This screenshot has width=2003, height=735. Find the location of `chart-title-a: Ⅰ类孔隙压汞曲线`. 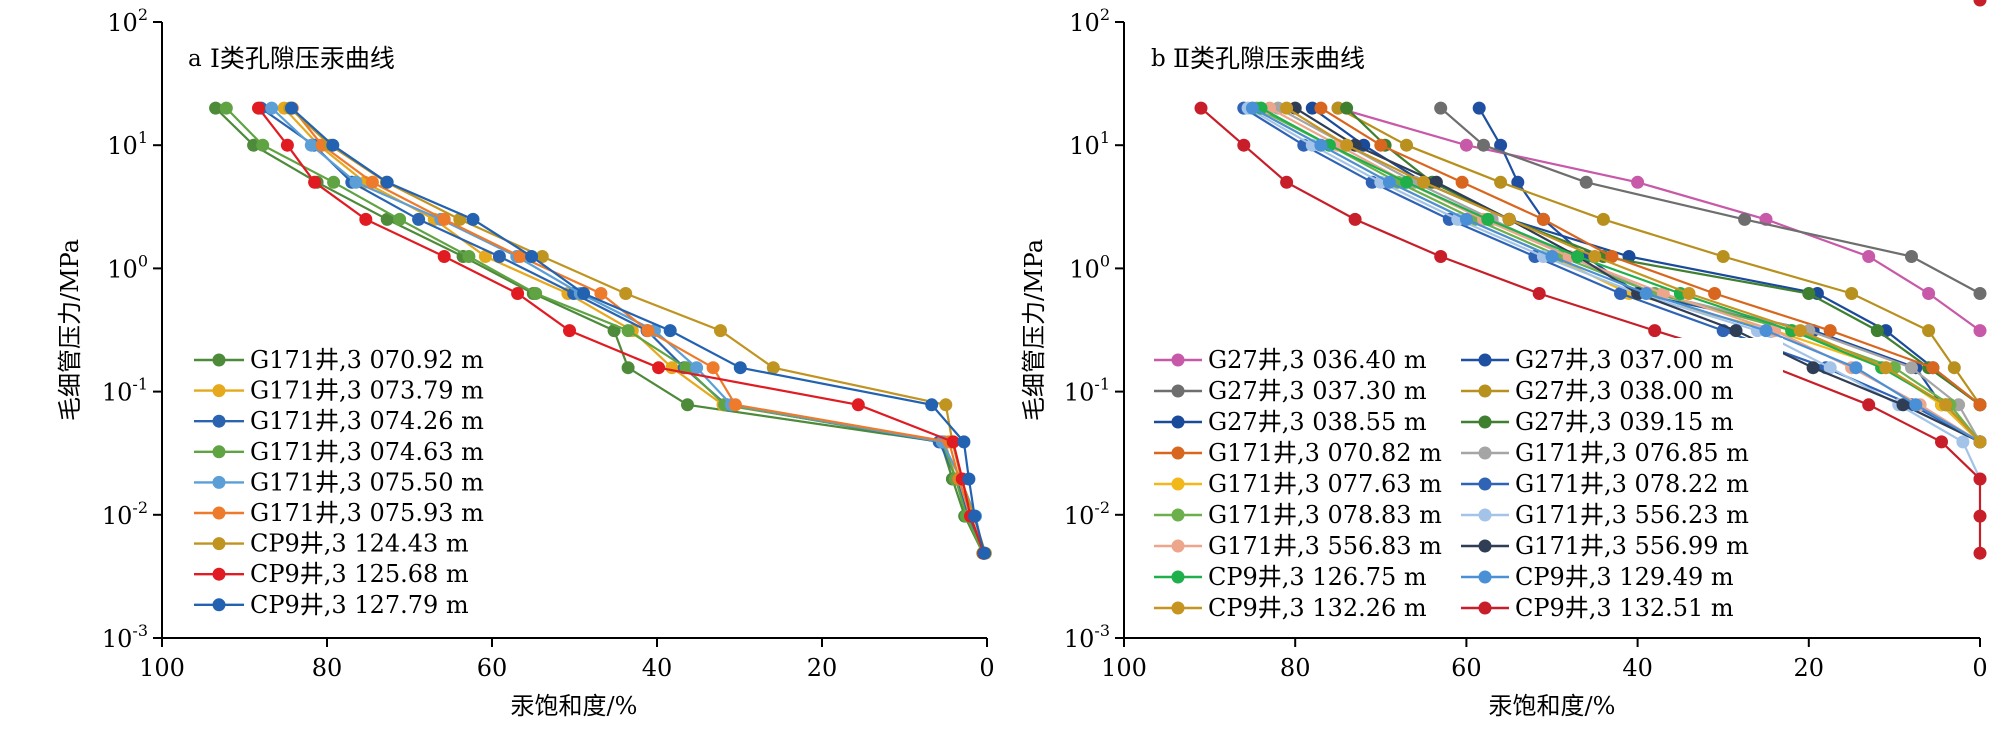

chart-title-a: Ⅰ类孔隙压汞曲线 is located at coordinates (302, 58).